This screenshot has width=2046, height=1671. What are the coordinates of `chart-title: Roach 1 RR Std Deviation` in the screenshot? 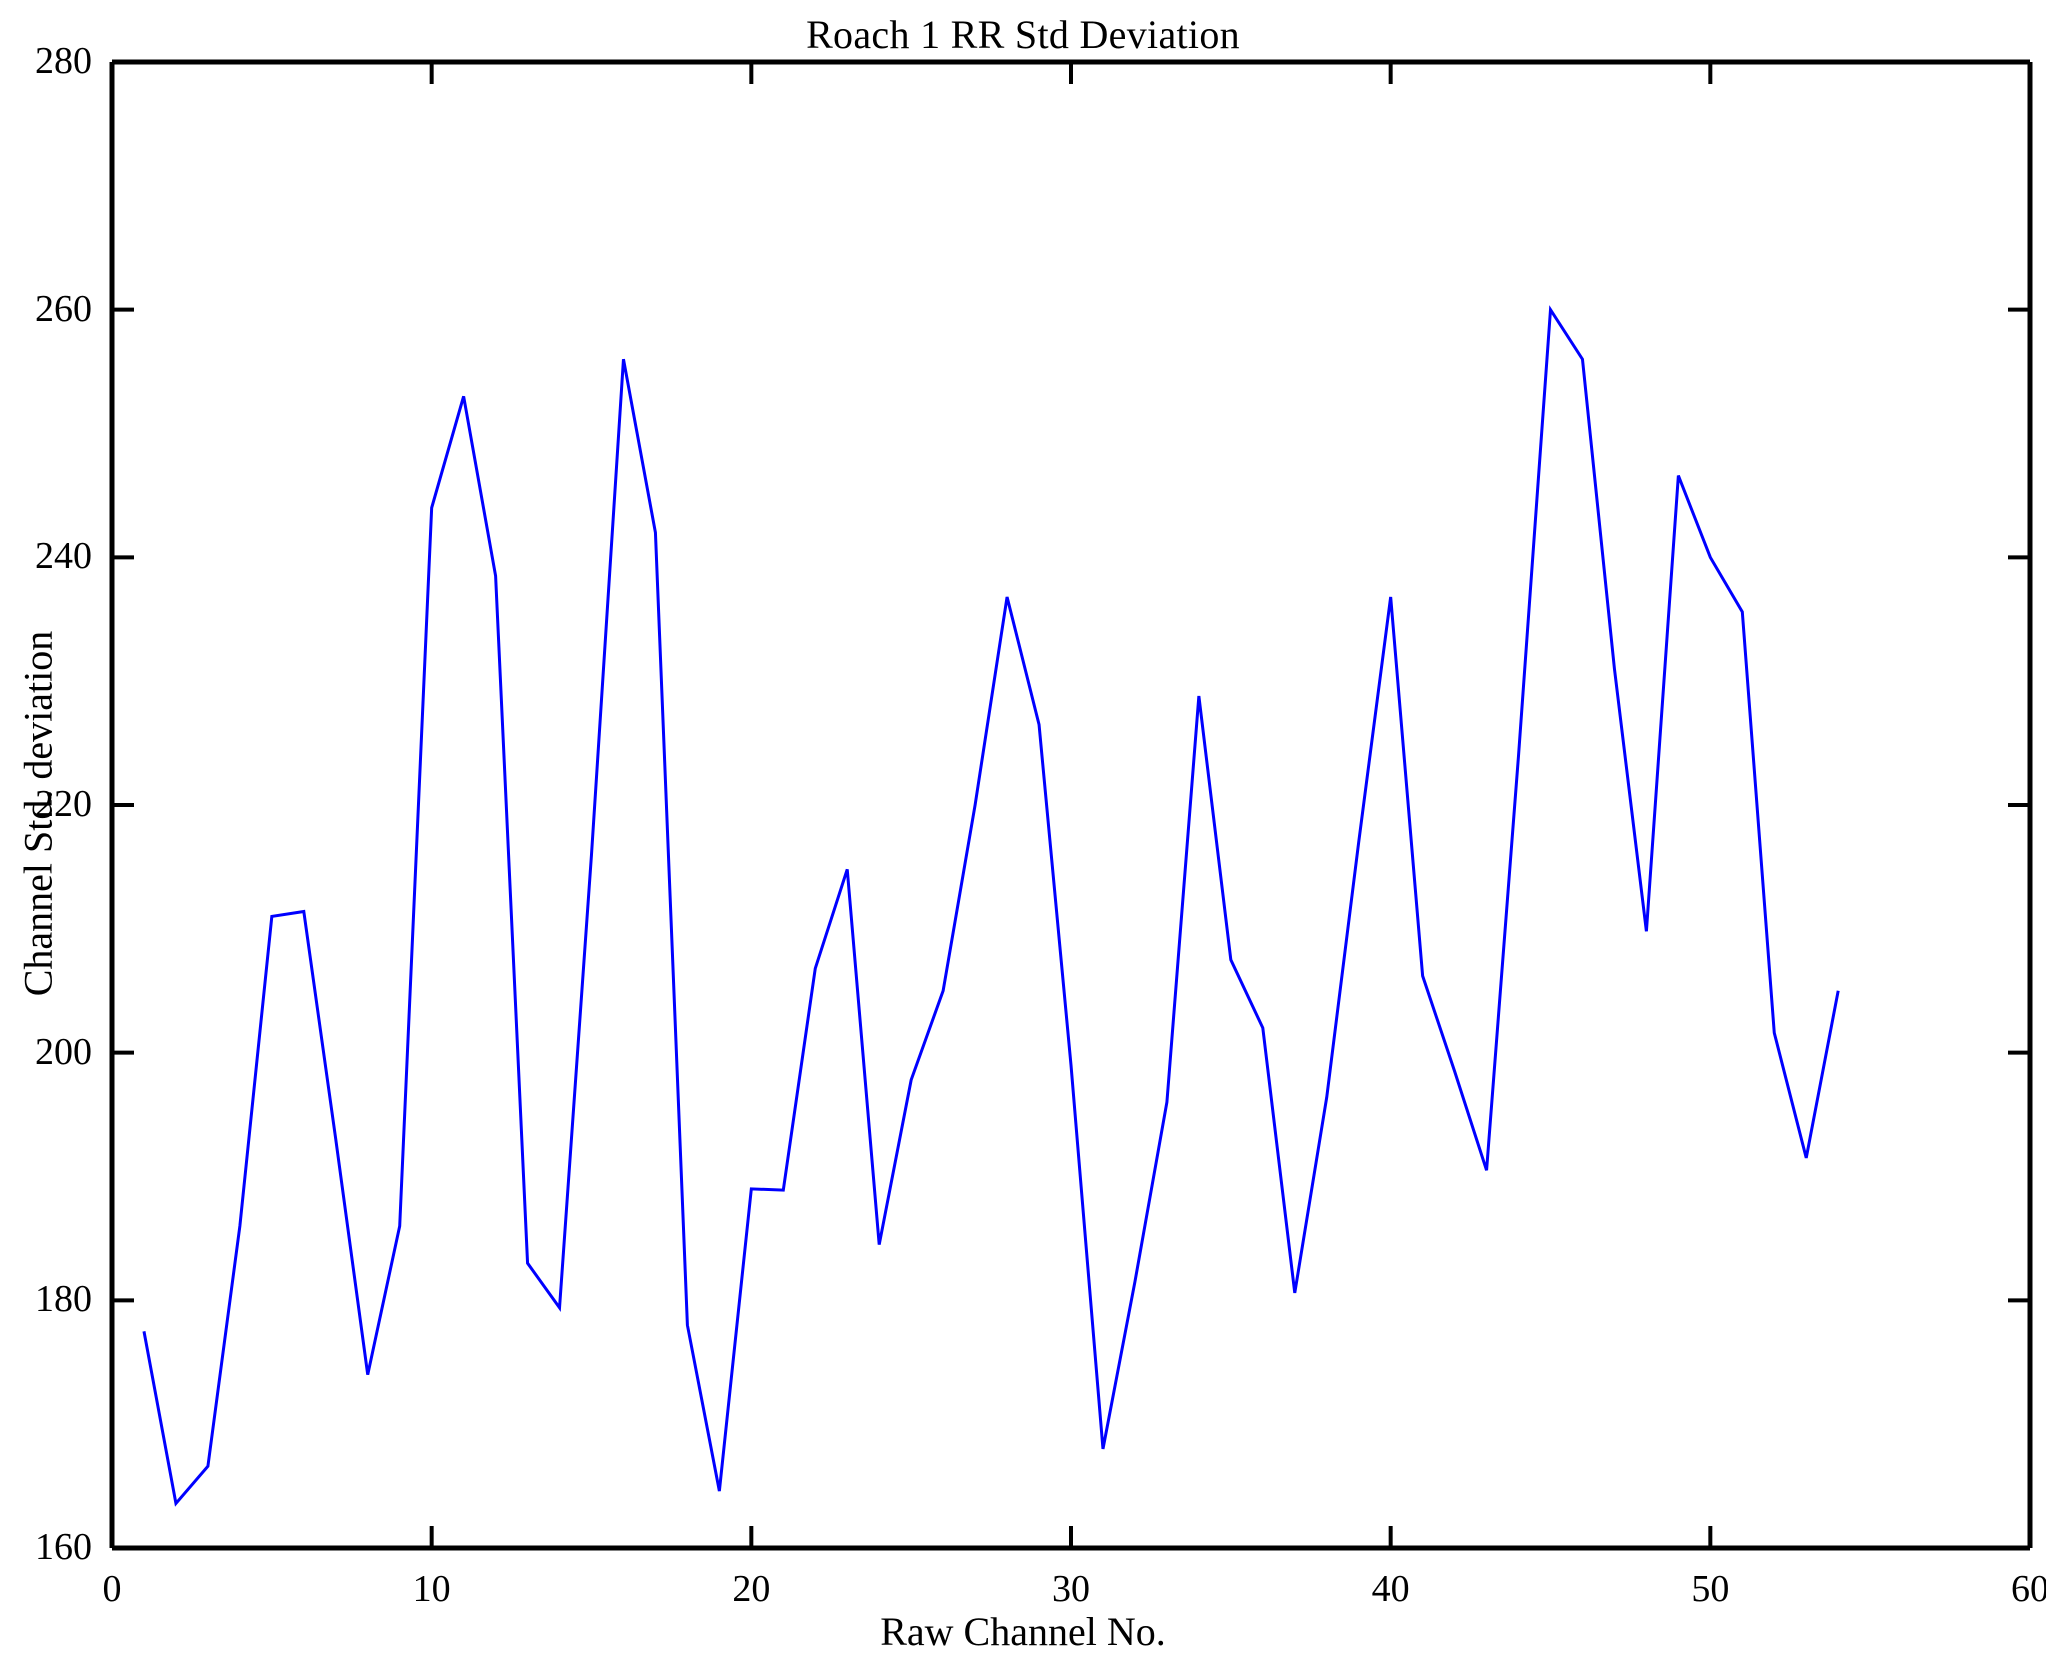 It's located at (1023, 34).